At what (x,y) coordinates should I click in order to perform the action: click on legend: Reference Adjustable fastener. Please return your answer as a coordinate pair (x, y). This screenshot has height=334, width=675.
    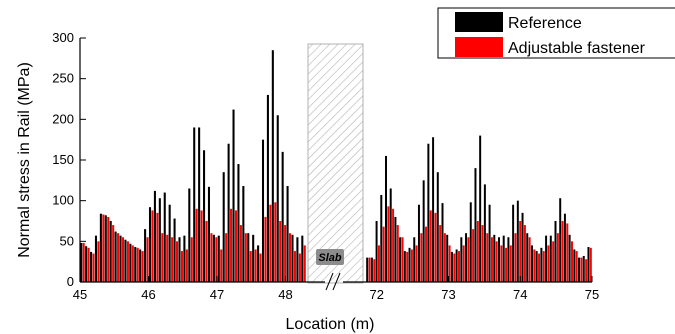
    Looking at the image, I should click on (556, 33).